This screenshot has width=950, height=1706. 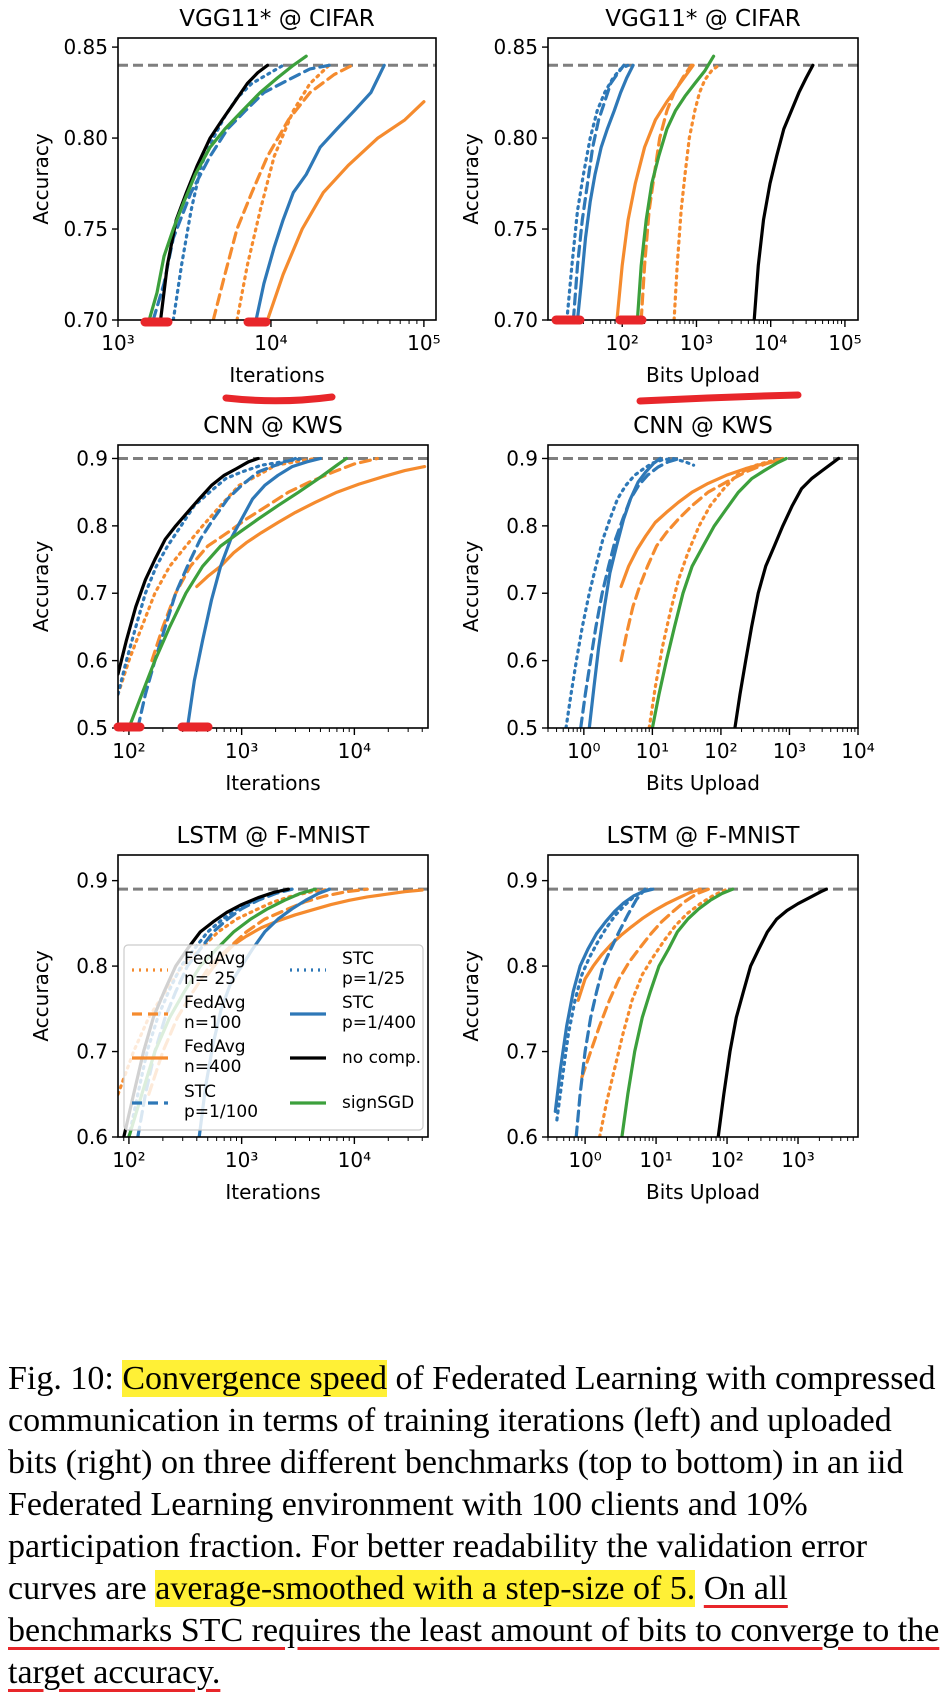 What do you see at coordinates (844, 343) in the screenshot?
I see `x-tick-label: 10⁵` at bounding box center [844, 343].